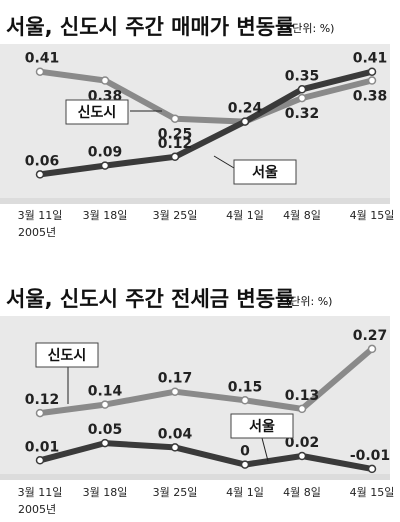 This screenshot has height=522, width=400. I want to click on data-label: 0.09, so click(105, 153).